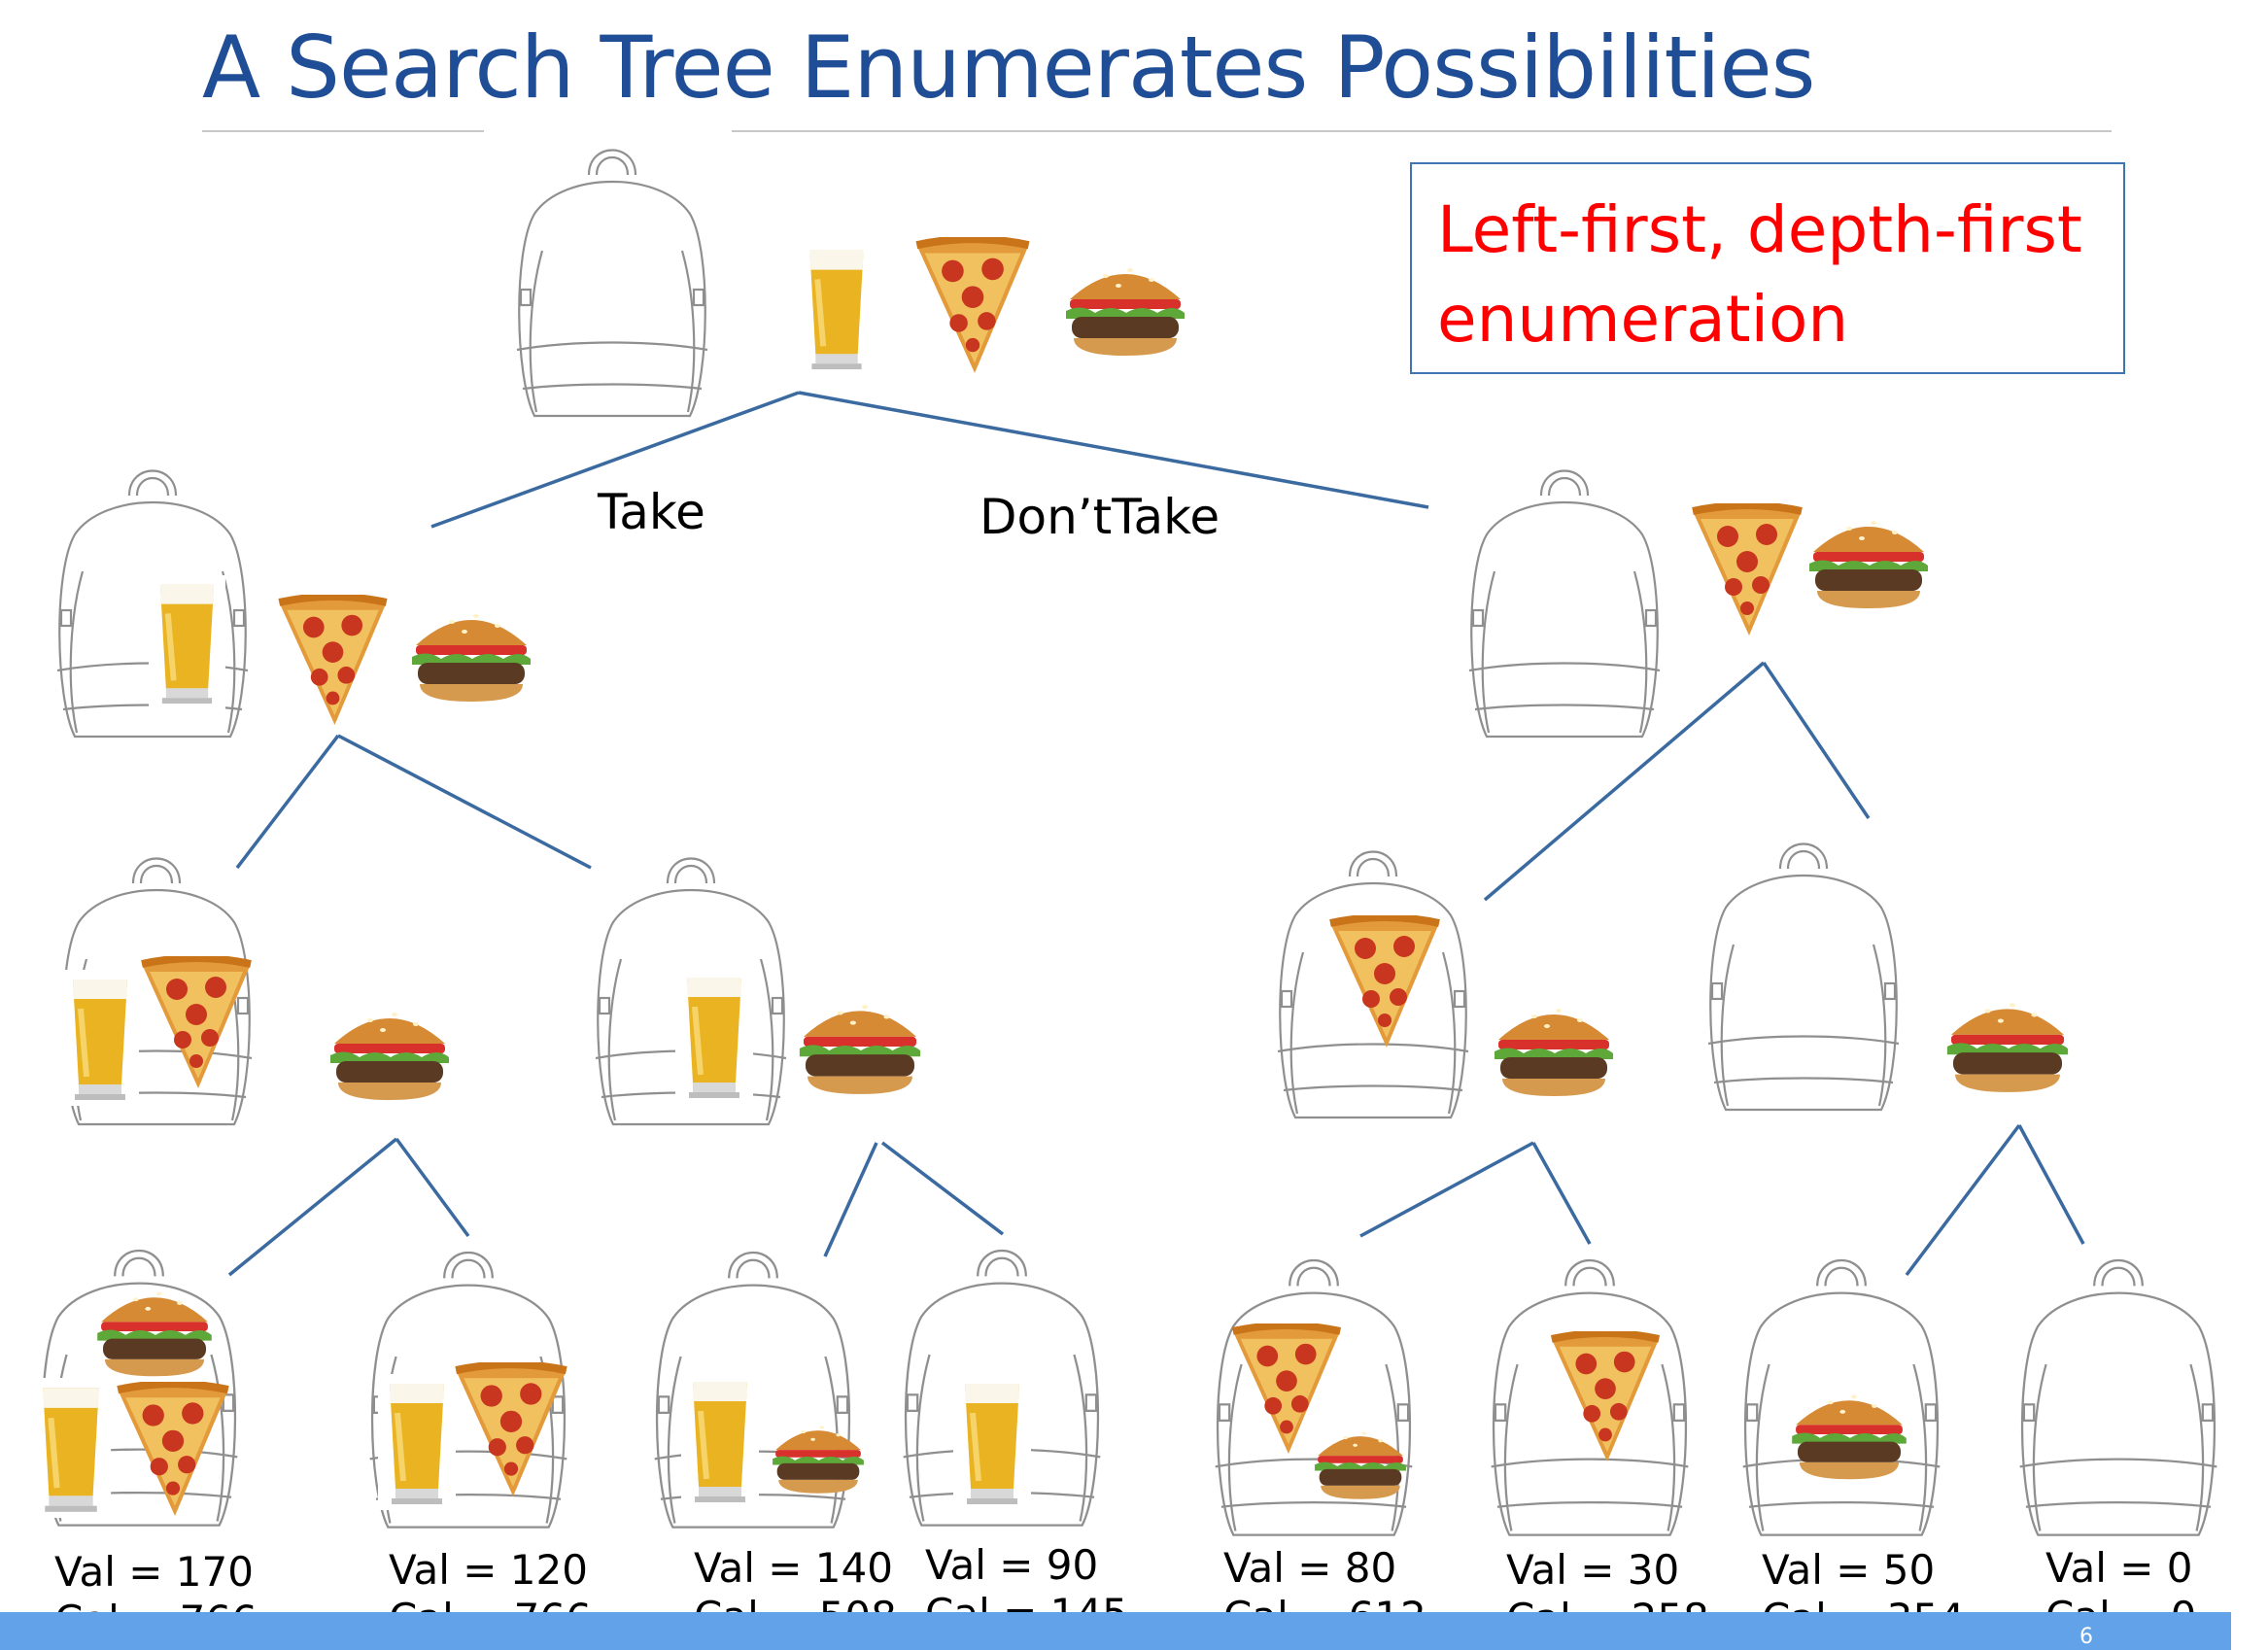 The height and width of the screenshot is (1650, 2268). What do you see at coordinates (1012, 1565) in the screenshot?
I see `leaf-value: Val = 90` at bounding box center [1012, 1565].